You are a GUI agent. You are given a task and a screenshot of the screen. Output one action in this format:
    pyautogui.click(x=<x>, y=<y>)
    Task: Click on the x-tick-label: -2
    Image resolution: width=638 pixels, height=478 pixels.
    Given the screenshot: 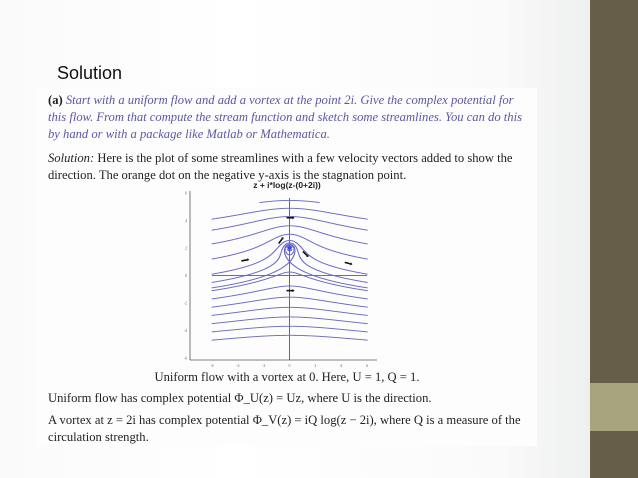 What is the action you would take?
    pyautogui.click(x=263, y=365)
    